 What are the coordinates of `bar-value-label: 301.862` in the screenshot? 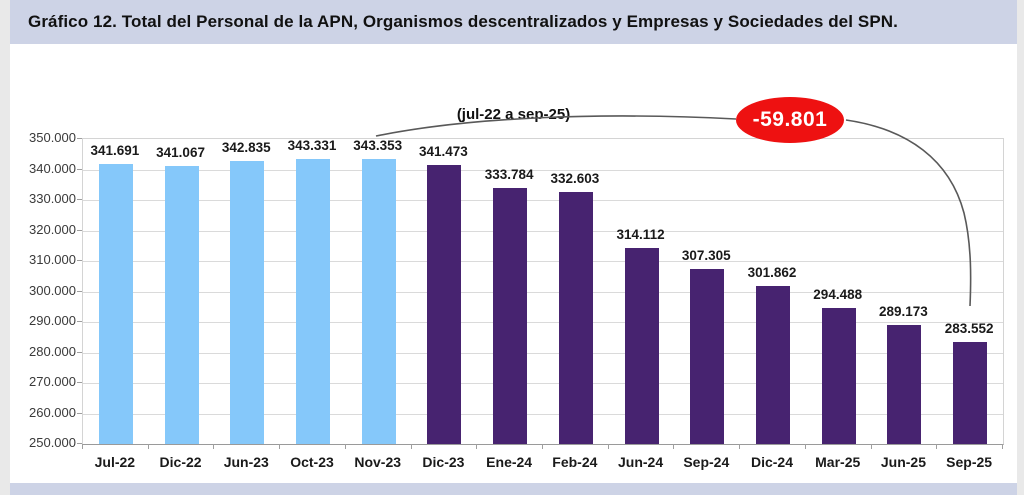 It's located at (772, 272).